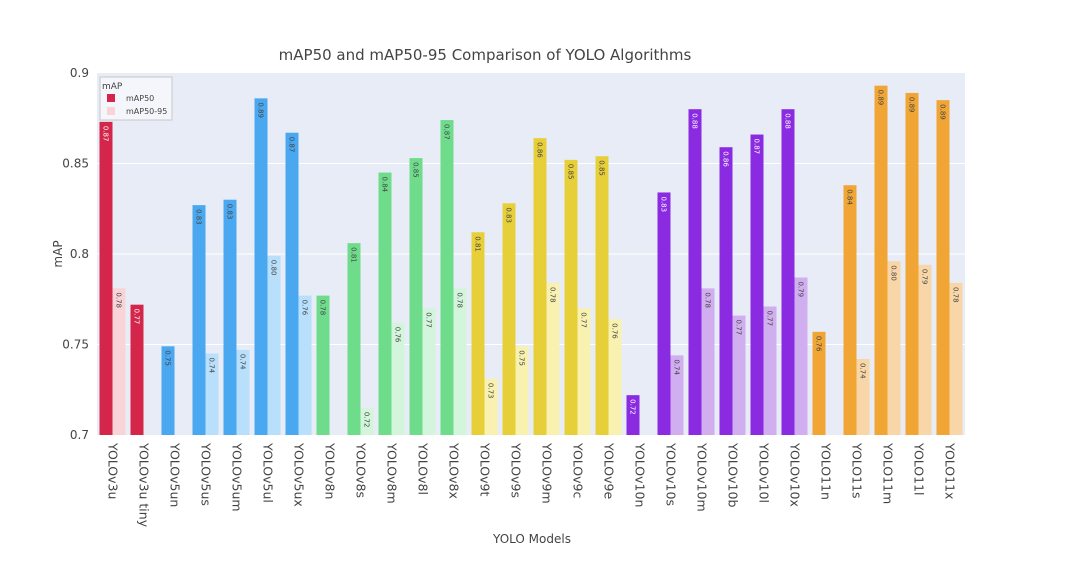 The height and width of the screenshot is (566, 1080). I want to click on y-tick-label: 0.9, so click(79, 73).